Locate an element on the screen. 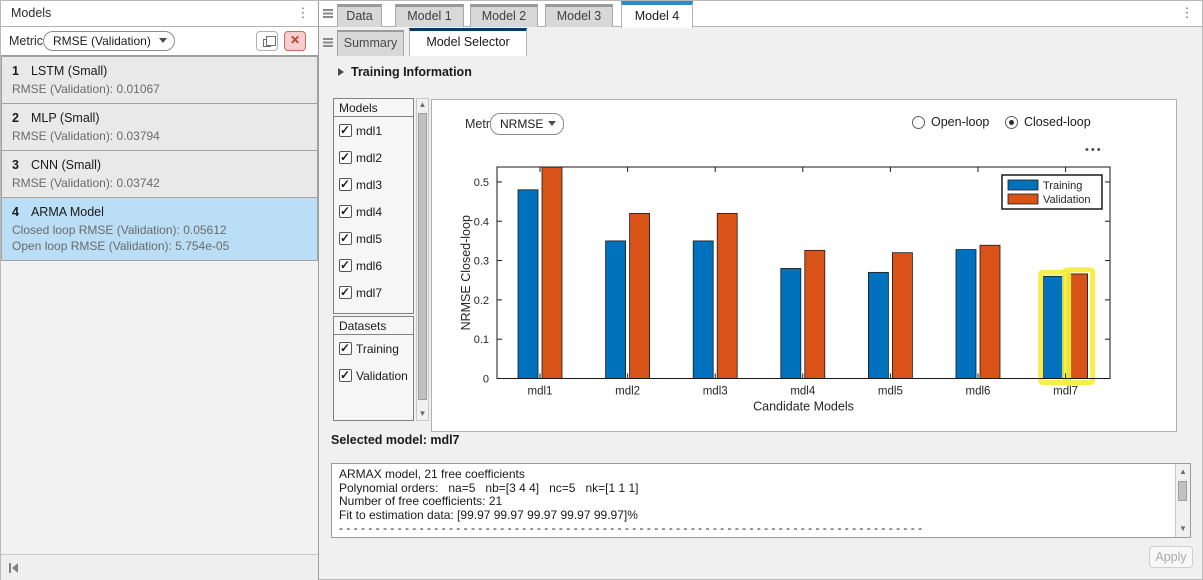  selector-scrollbar: ▲ ▼ is located at coordinates (422, 259).